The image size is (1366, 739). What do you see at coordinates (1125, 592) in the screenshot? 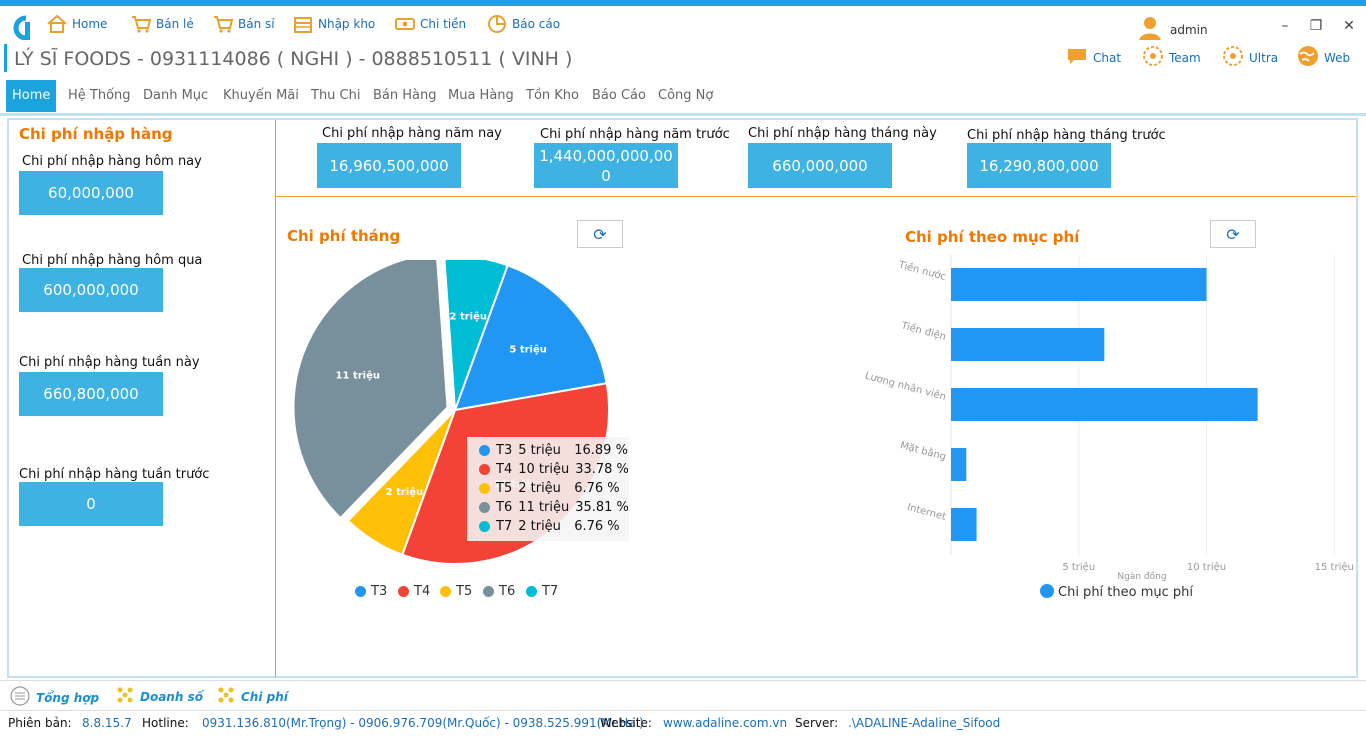
I see `bar-legend-label: Chi phí theo mục phí` at bounding box center [1125, 592].